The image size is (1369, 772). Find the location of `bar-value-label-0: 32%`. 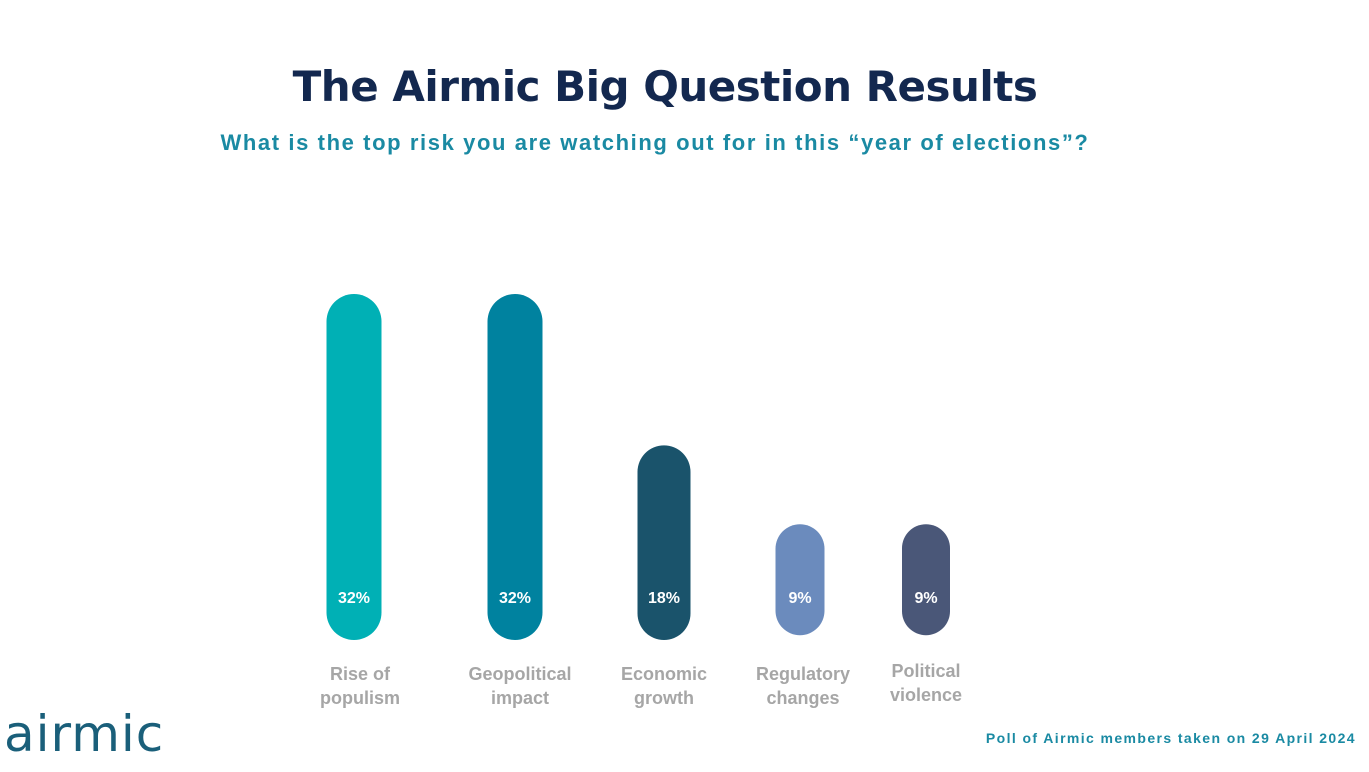

bar-value-label-0: 32% is located at coordinates (354, 598).